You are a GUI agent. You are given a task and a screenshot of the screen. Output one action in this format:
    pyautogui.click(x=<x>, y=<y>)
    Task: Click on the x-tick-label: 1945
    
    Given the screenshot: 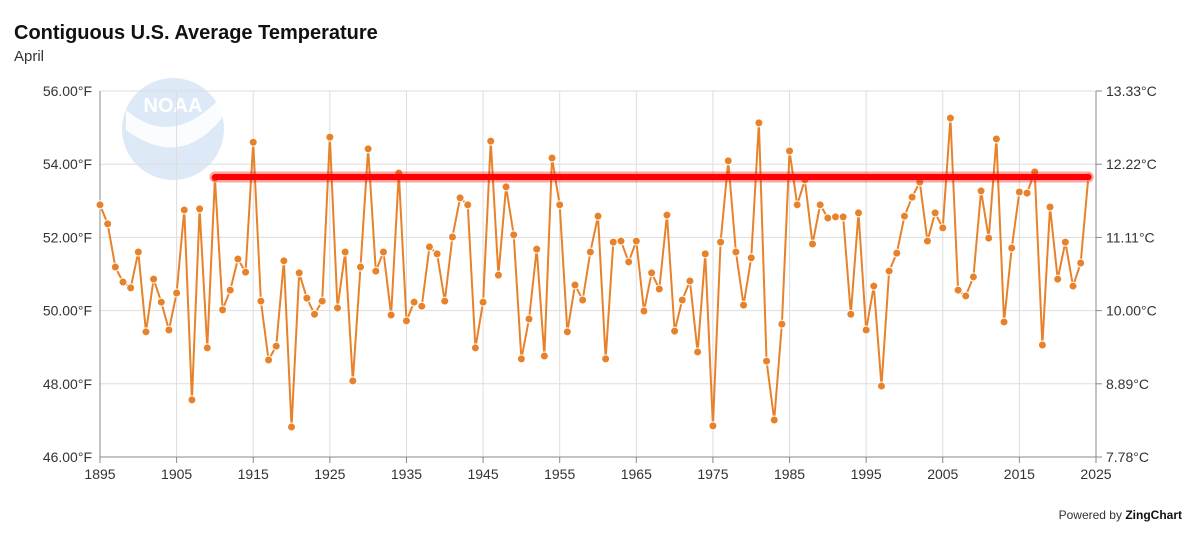 What is the action you would take?
    pyautogui.click(x=482, y=474)
    